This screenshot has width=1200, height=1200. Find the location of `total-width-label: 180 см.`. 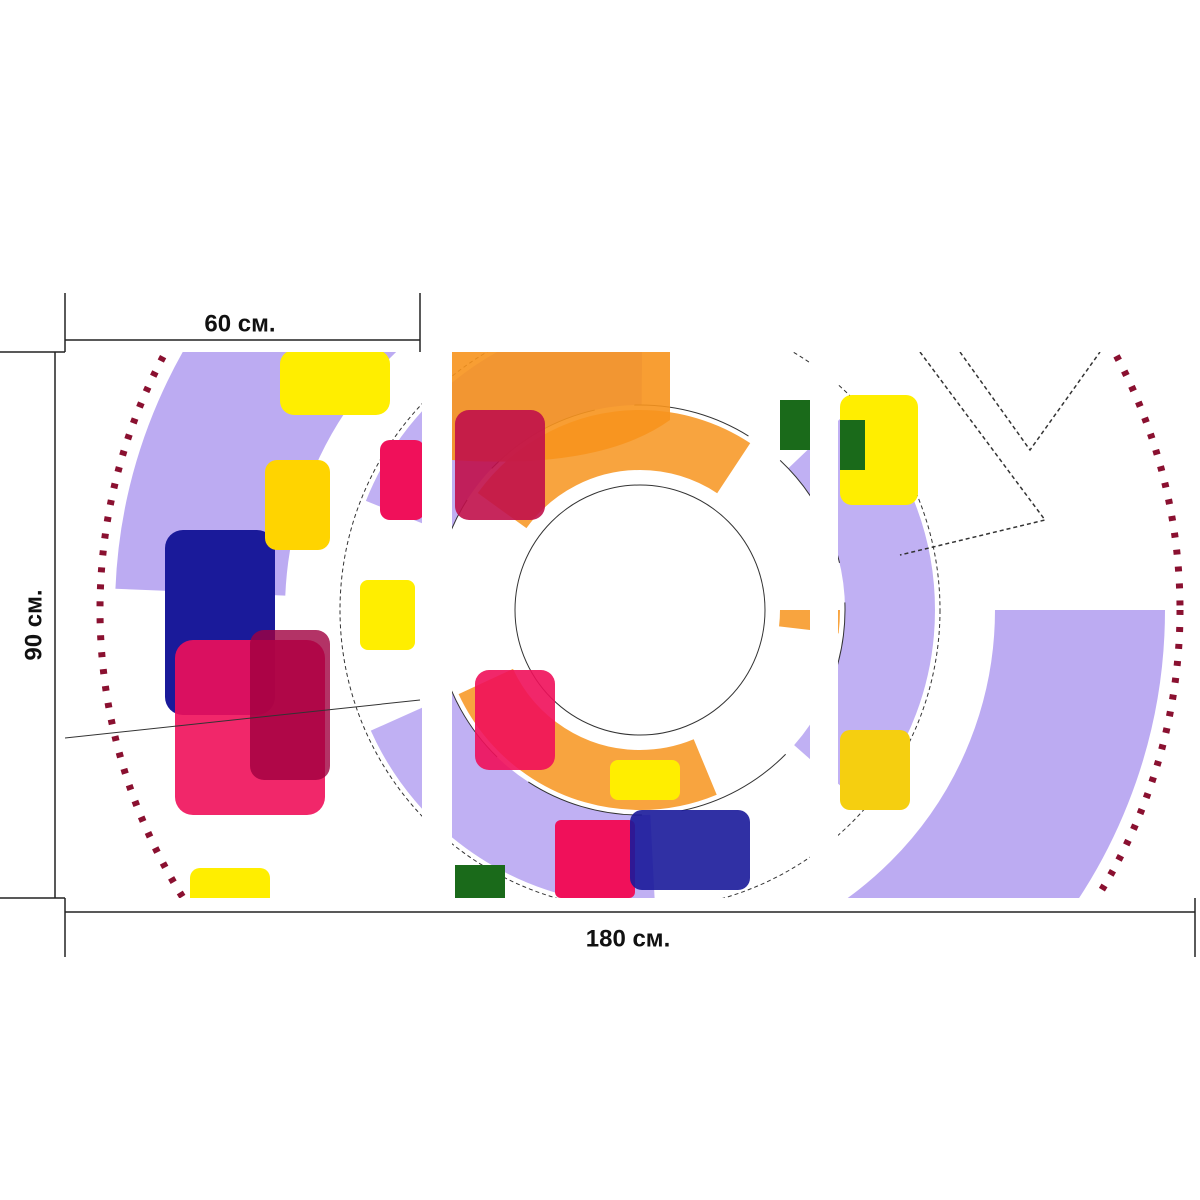

total-width-label: 180 см. is located at coordinates (628, 938).